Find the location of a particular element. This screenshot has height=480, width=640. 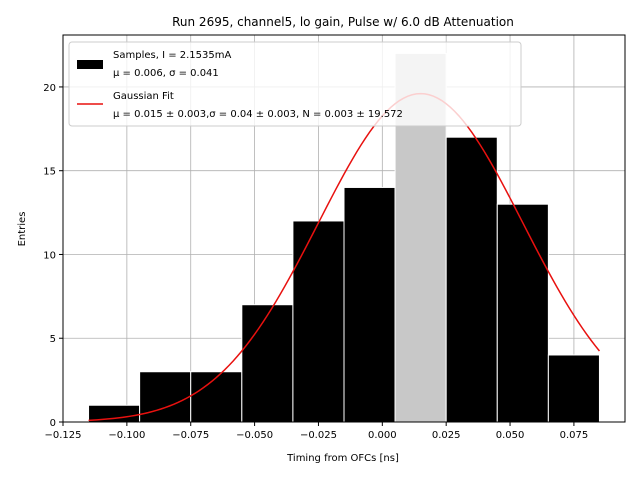

x-tick-label-1: −0.100 is located at coordinates (126, 435).